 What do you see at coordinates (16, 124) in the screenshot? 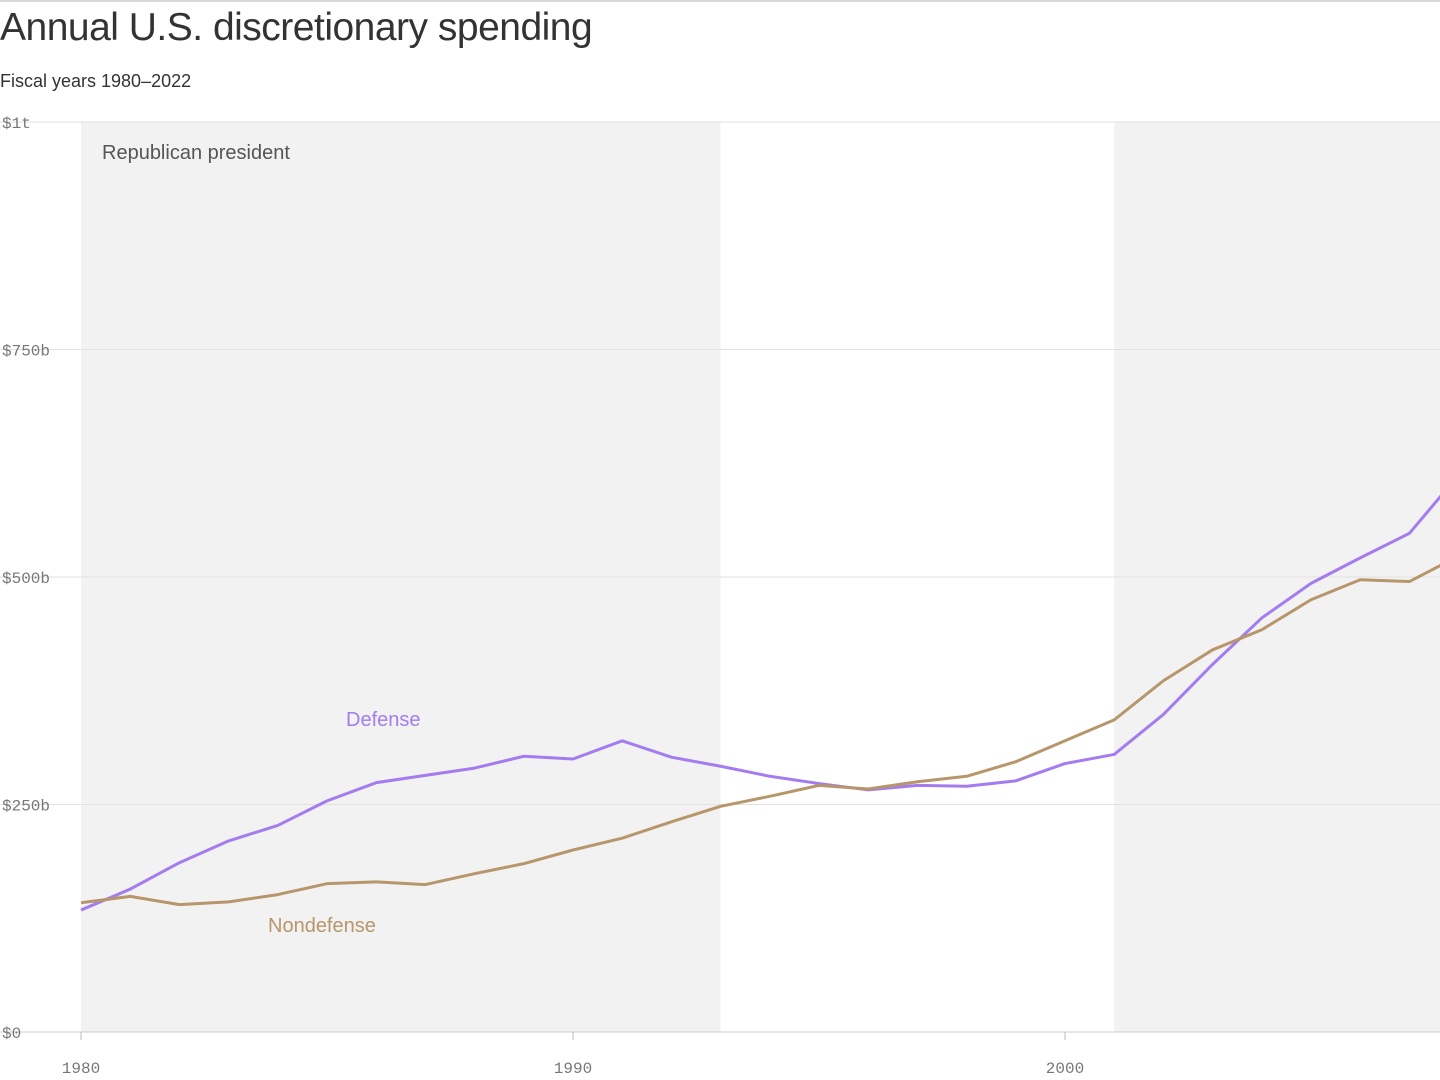
I see `y-tick-label: $1t` at bounding box center [16, 124].